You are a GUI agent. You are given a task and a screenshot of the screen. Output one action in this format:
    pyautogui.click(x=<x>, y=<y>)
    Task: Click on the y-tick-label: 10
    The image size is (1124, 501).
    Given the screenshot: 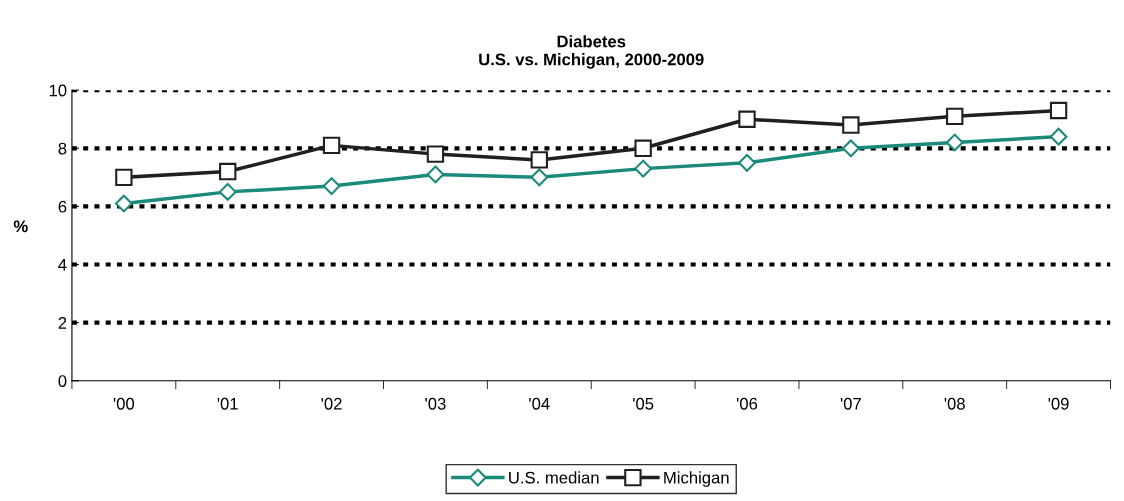 What is the action you would take?
    pyautogui.click(x=58, y=90)
    